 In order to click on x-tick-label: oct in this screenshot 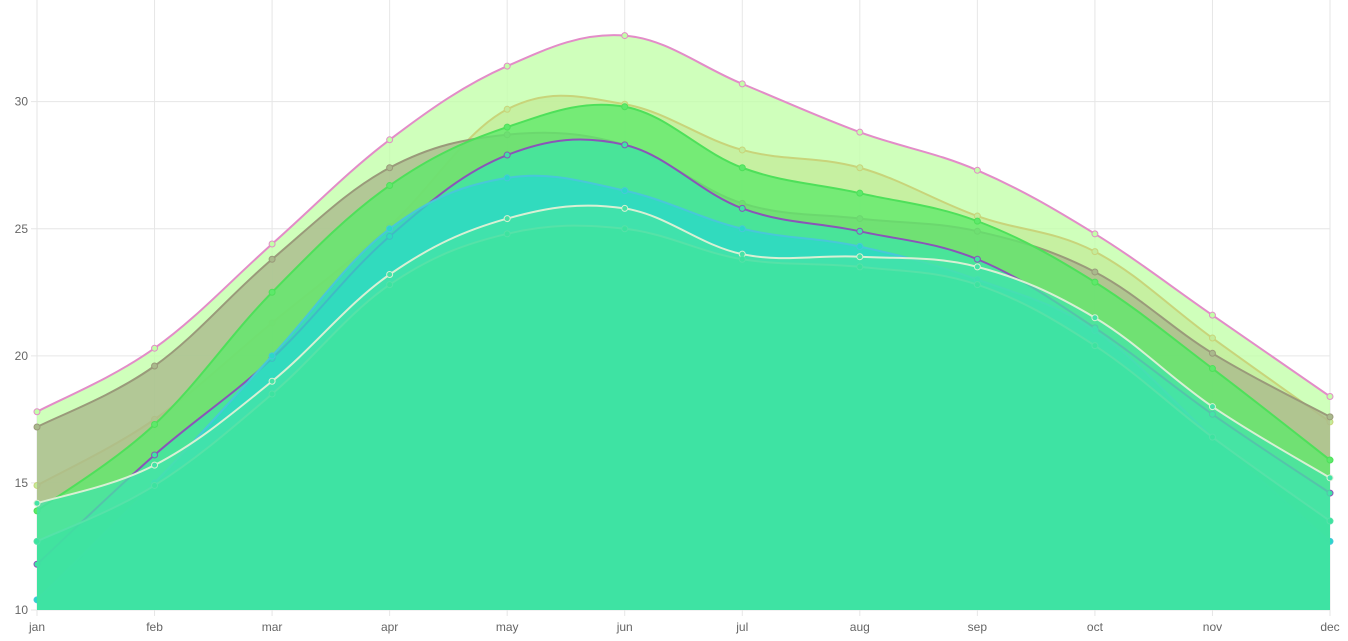, I will do `click(1095, 627)`.